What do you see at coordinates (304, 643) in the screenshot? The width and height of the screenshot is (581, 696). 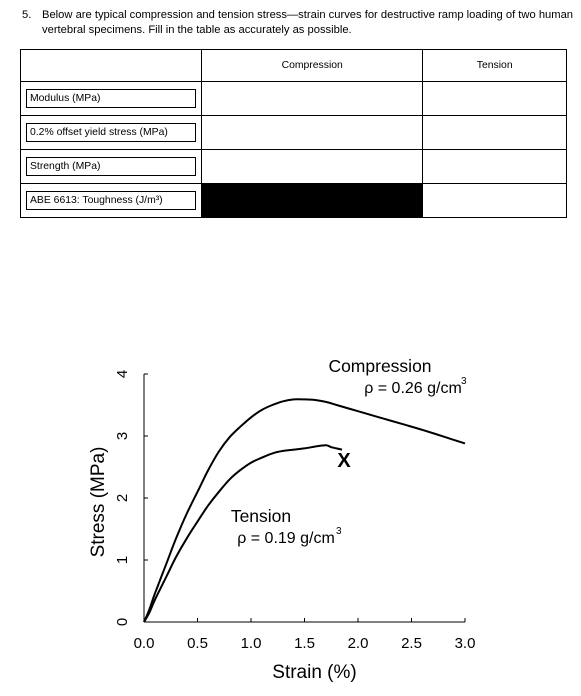 I see `x-tick-label: 1.5` at bounding box center [304, 643].